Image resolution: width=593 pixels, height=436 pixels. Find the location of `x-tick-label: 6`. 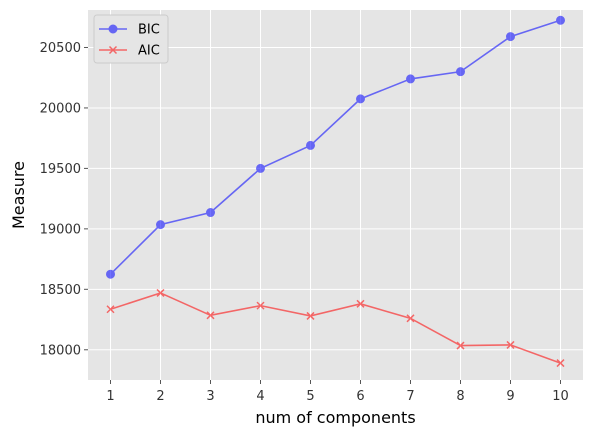

x-tick-label: 6 is located at coordinates (360, 396).